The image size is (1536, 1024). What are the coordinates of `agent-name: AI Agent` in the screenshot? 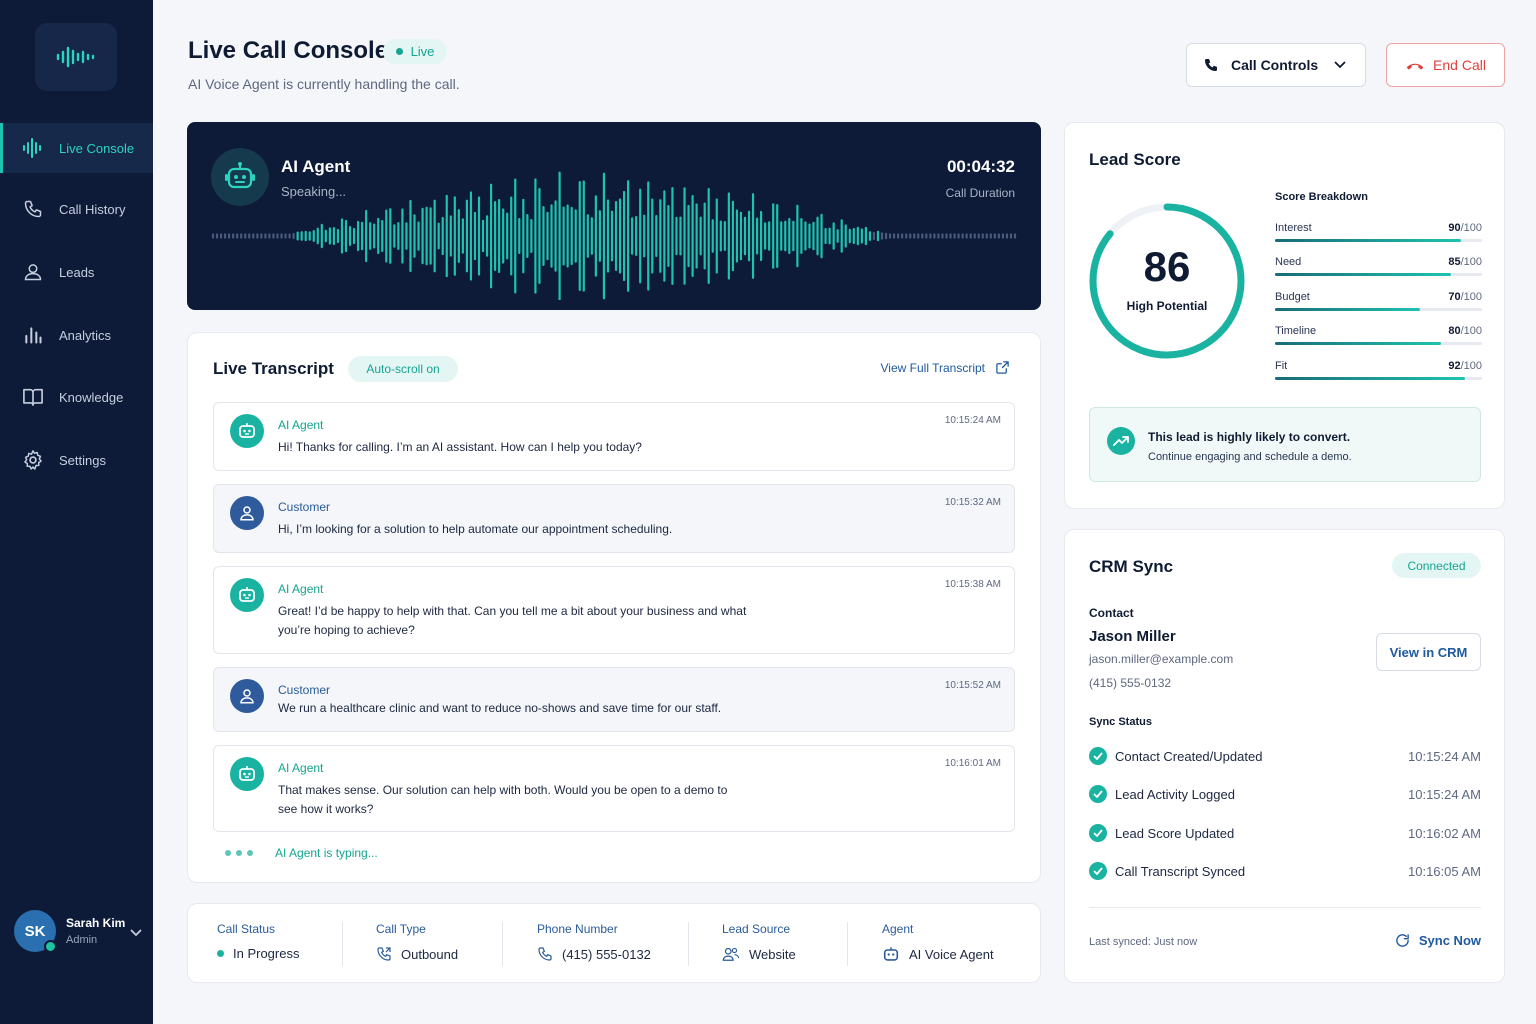 It's located at (316, 166).